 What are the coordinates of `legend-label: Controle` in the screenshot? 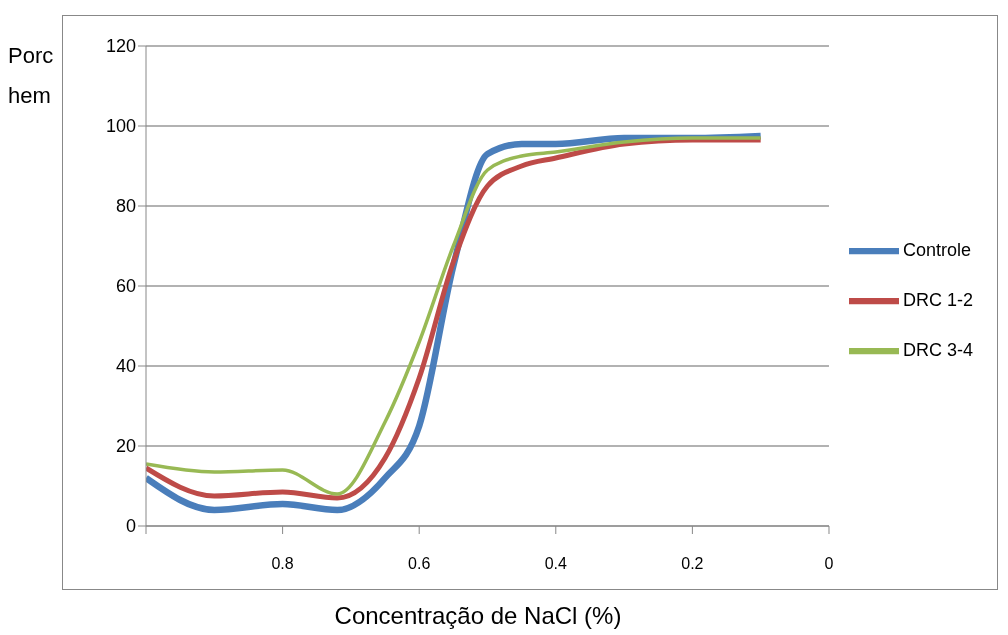 It's located at (937, 249).